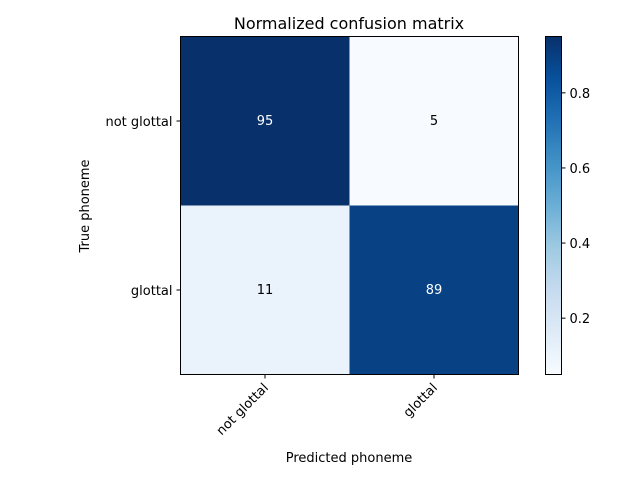 The image size is (640, 480). I want to click on colorbar-tick-label: 0.4, so click(580, 244).